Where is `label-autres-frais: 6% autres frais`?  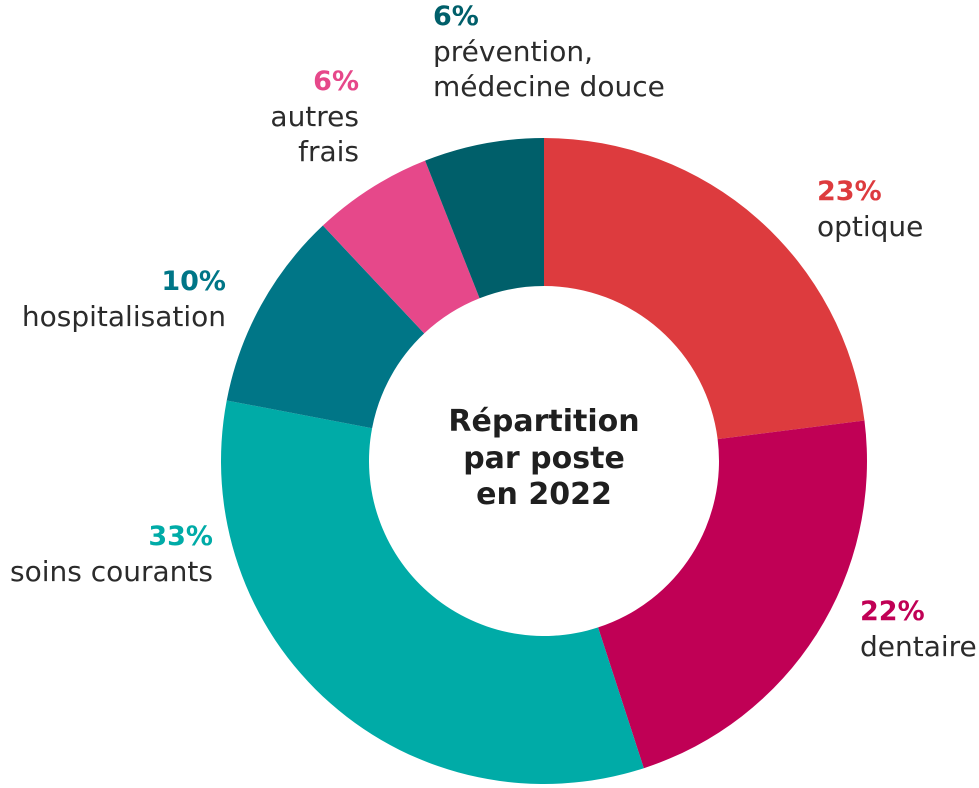
label-autres-frais: 6% autres frais is located at coordinates (314, 117).